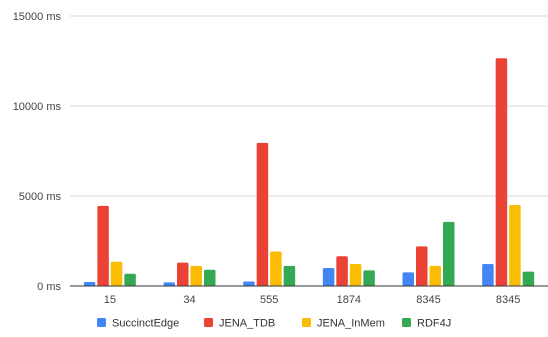 The image size is (548, 337). What do you see at coordinates (269, 300) in the screenshot?
I see `x-tick-label: 555` at bounding box center [269, 300].